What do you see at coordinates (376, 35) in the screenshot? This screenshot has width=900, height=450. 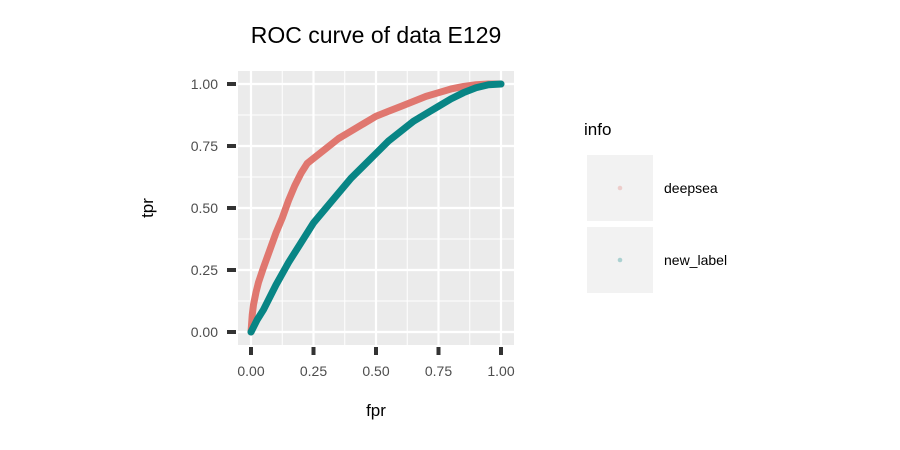 I see `chart-title: ROC curve of data E129` at bounding box center [376, 35].